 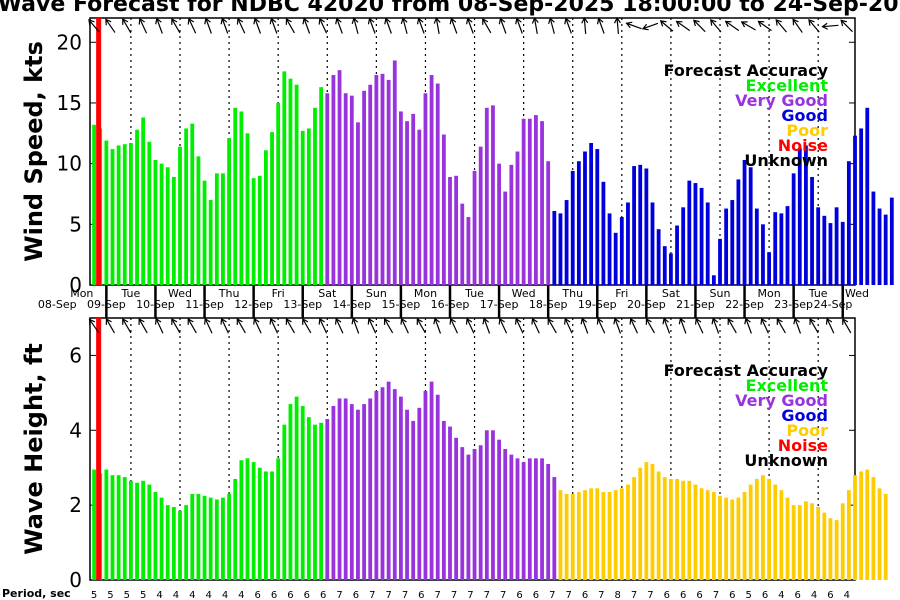 I want to click on legend-entry: Good, so click(x=804, y=415).